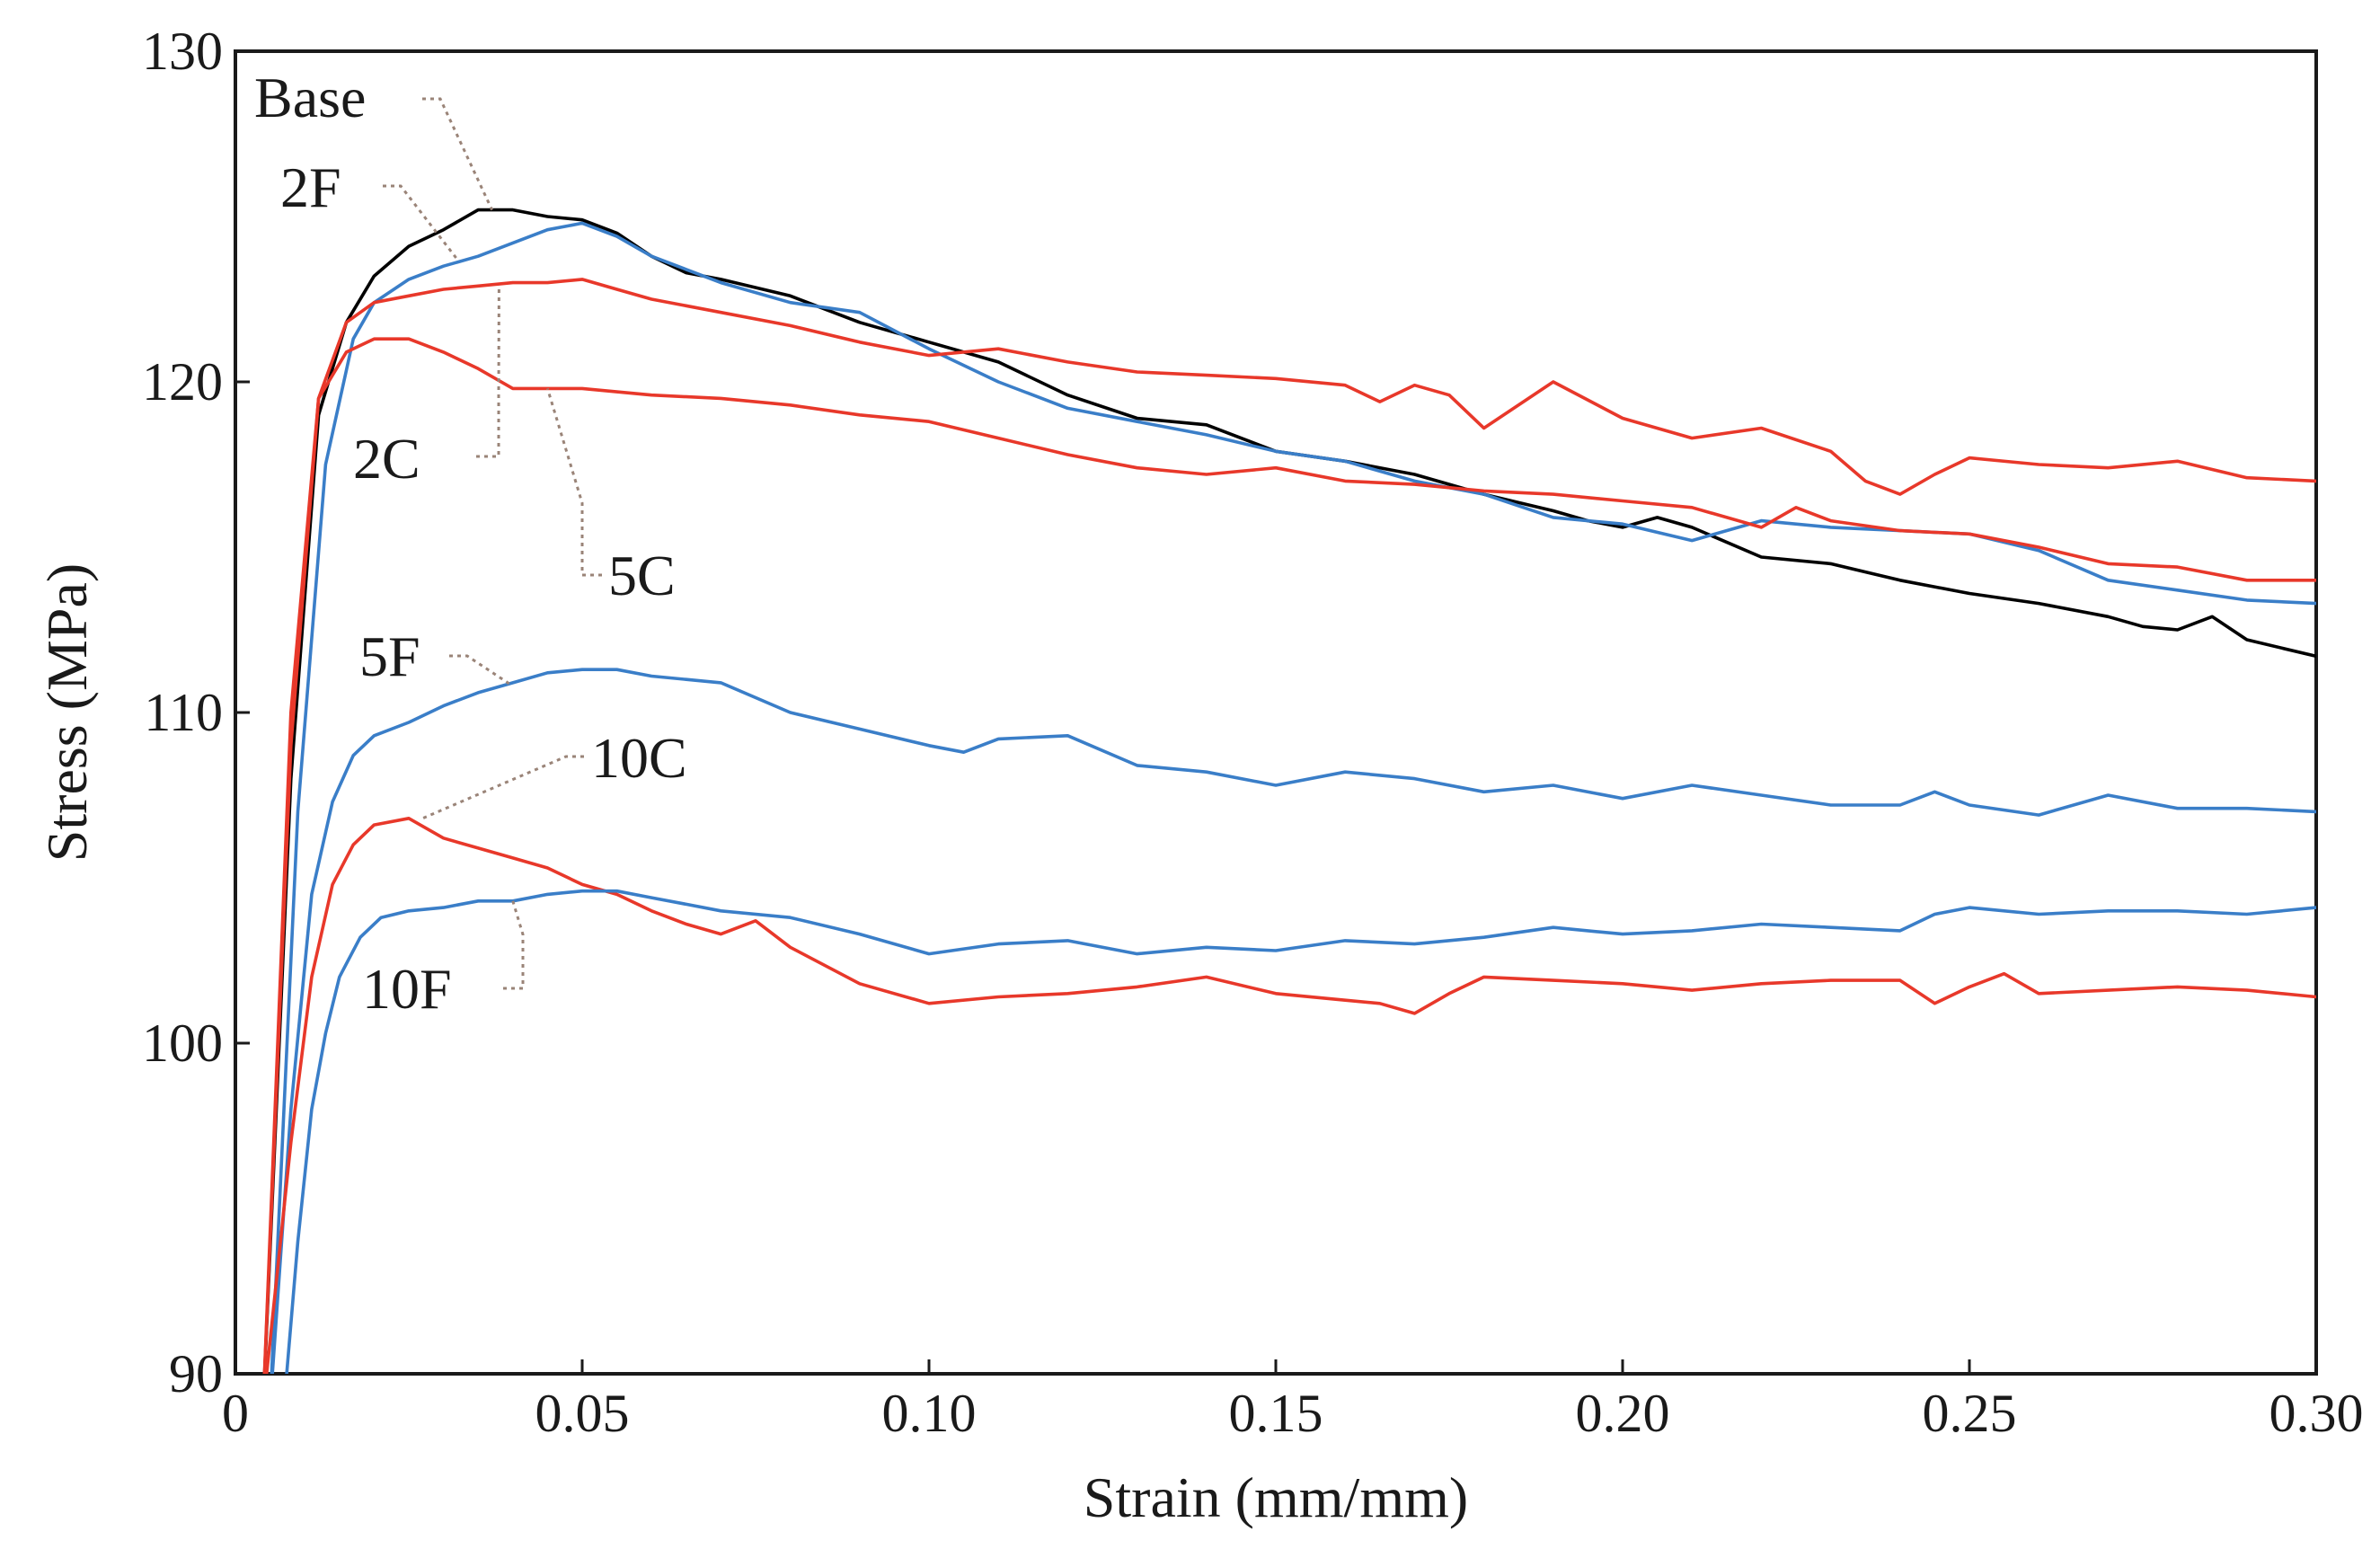  Describe the element at coordinates (573, 482) in the screenshot. I see `leader-line-5c` at that location.